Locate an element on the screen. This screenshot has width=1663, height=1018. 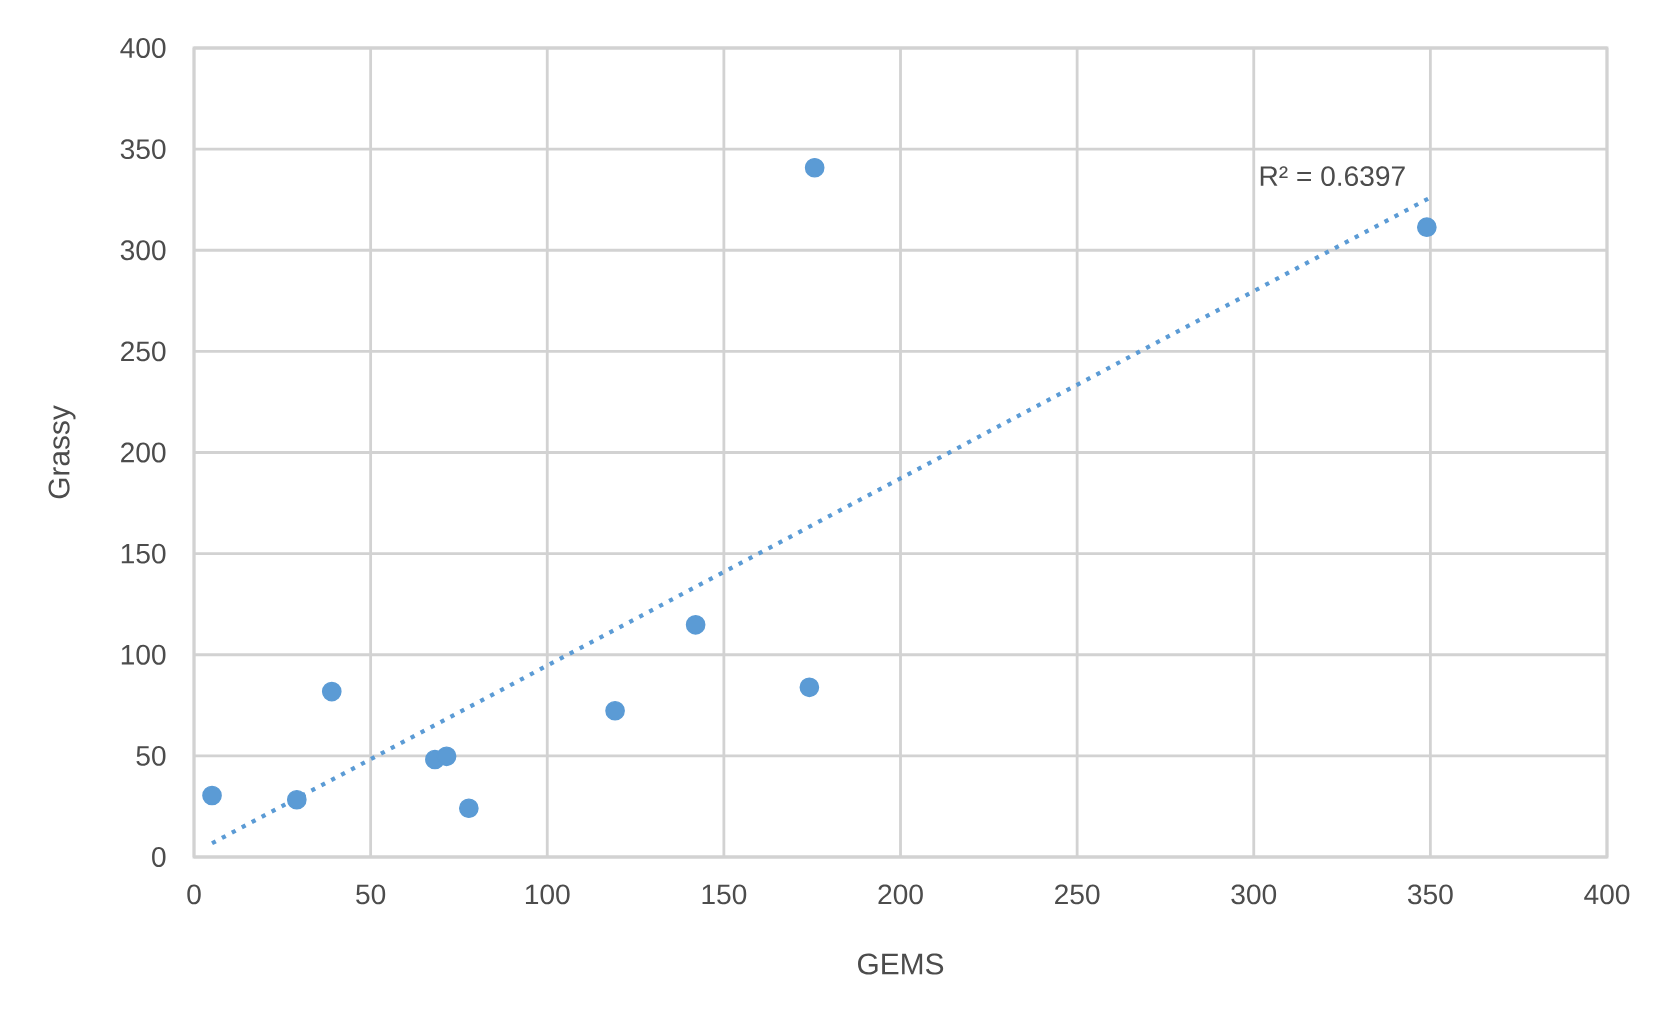
y-tick-label: 200 is located at coordinates (143, 452).